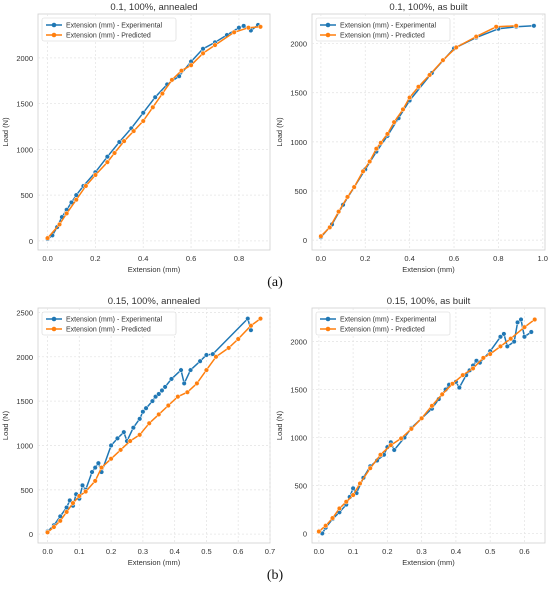 This screenshot has height=589, width=550. Describe the element at coordinates (543, 258) in the screenshot. I see `x-tick-label: 1.0` at that location.